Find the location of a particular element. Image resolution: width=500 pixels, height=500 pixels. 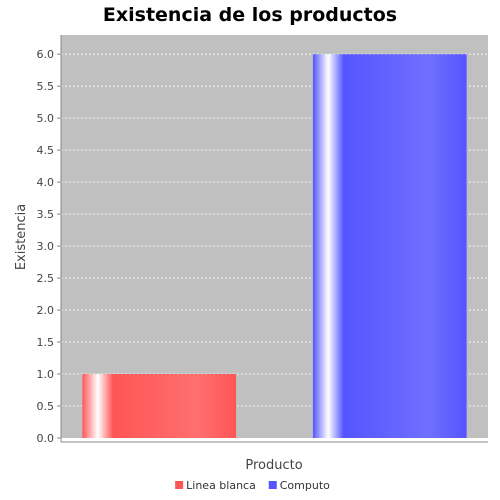

legend-label: Linea blanca is located at coordinates (221, 485).